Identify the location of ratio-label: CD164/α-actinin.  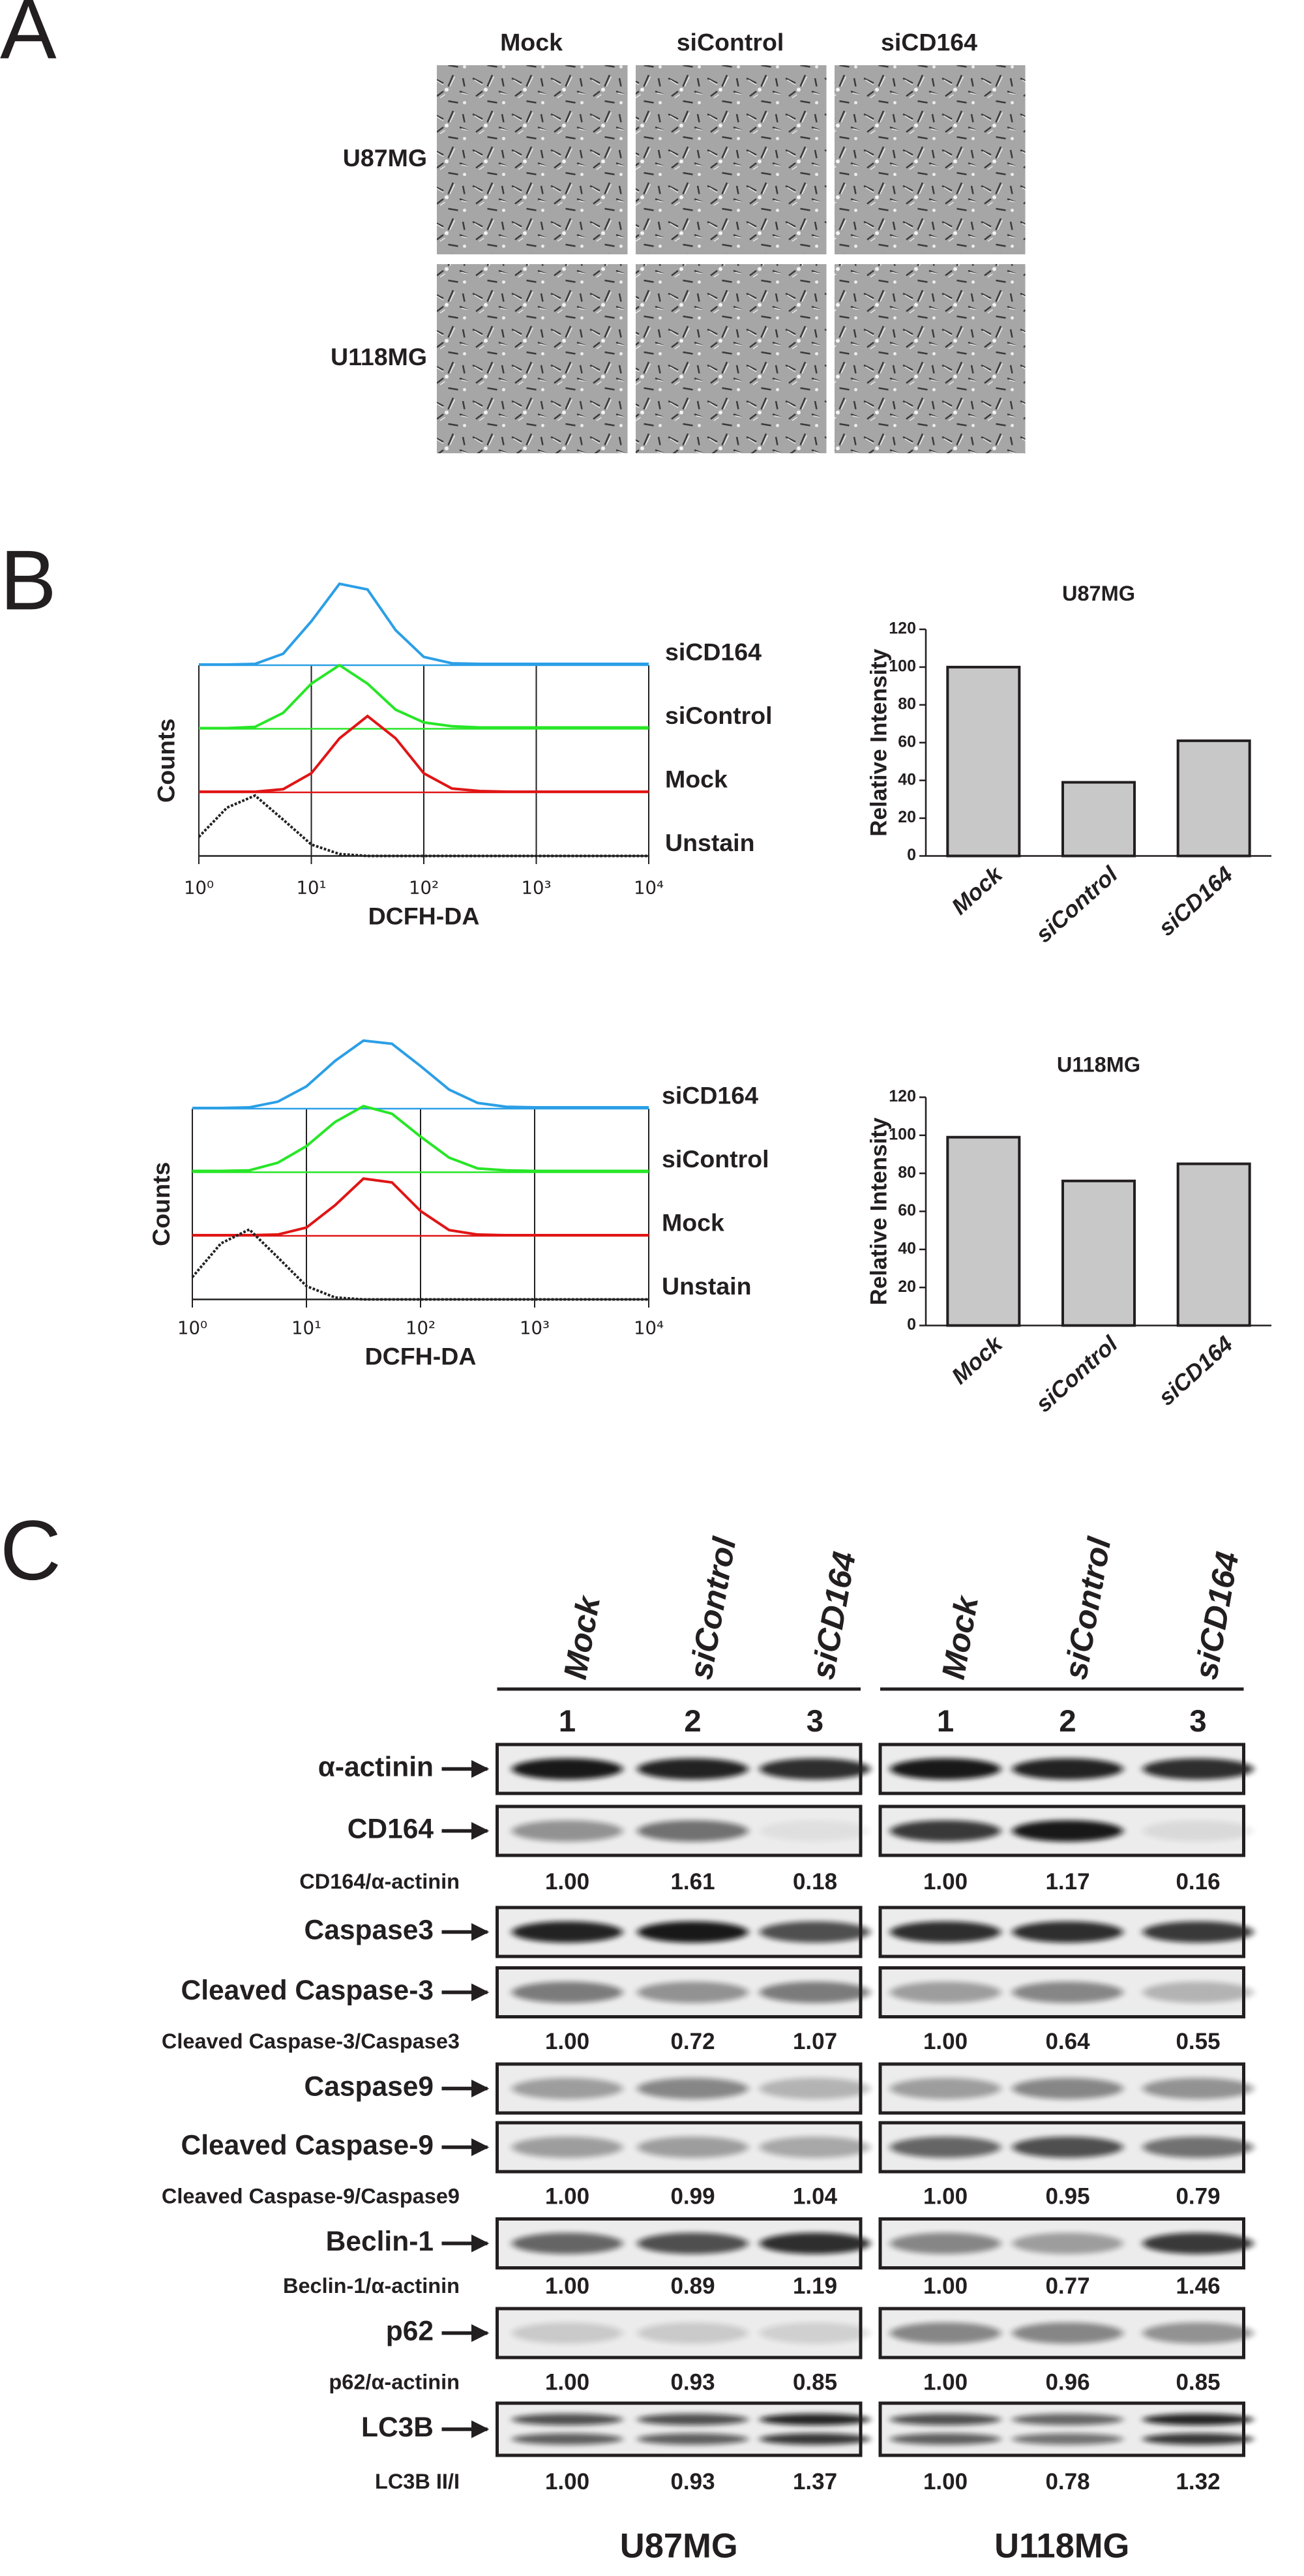
(379, 1881).